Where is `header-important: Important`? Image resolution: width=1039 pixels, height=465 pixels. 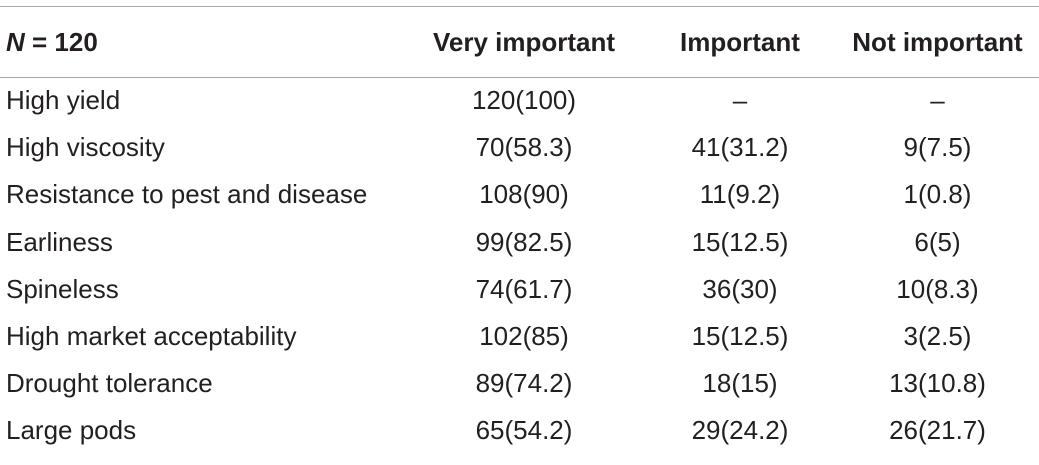 header-important: Important is located at coordinates (740, 41).